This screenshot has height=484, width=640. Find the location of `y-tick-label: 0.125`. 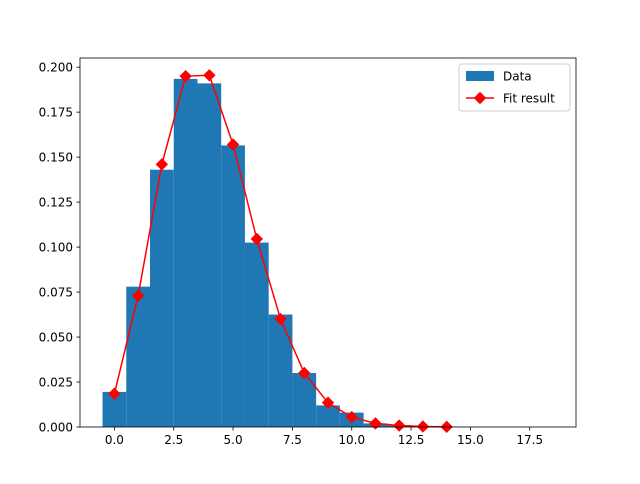

y-tick-label: 0.125 is located at coordinates (56, 202).